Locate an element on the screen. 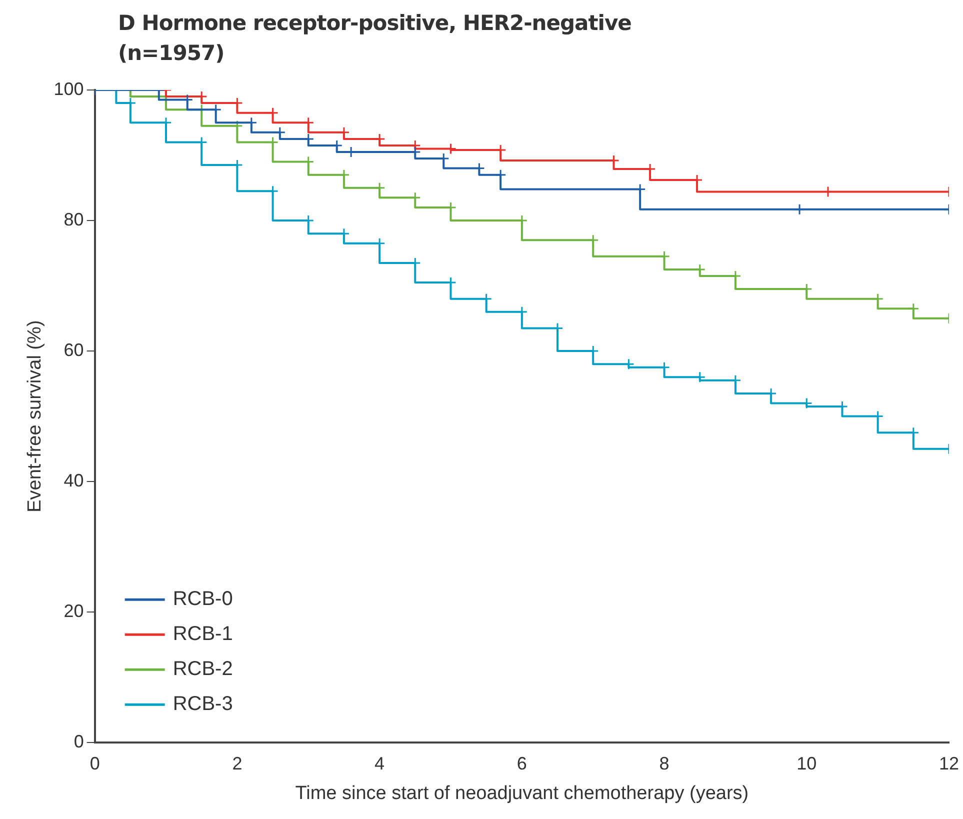 The height and width of the screenshot is (819, 963). x-tick-label: 0 is located at coordinates (95, 763).